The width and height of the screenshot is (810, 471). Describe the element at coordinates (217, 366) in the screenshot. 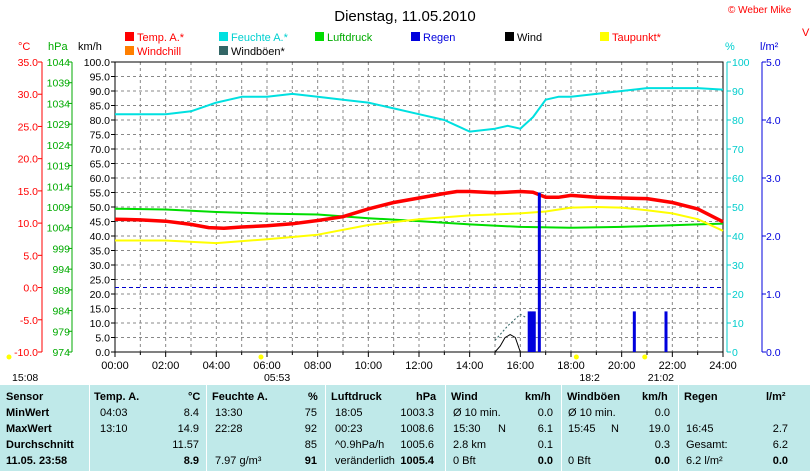

I see `x-axis-tick-label: 04:00` at that location.